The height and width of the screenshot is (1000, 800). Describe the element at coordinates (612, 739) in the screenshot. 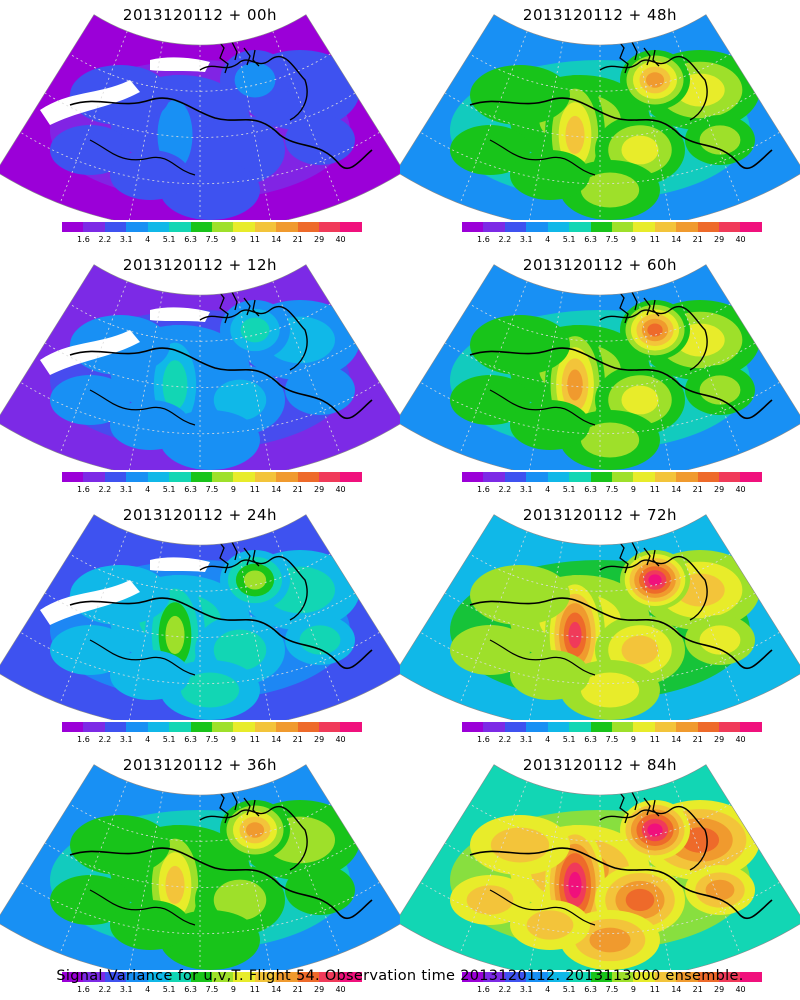

I see `colorbar-tick-label: 7.5` at that location.